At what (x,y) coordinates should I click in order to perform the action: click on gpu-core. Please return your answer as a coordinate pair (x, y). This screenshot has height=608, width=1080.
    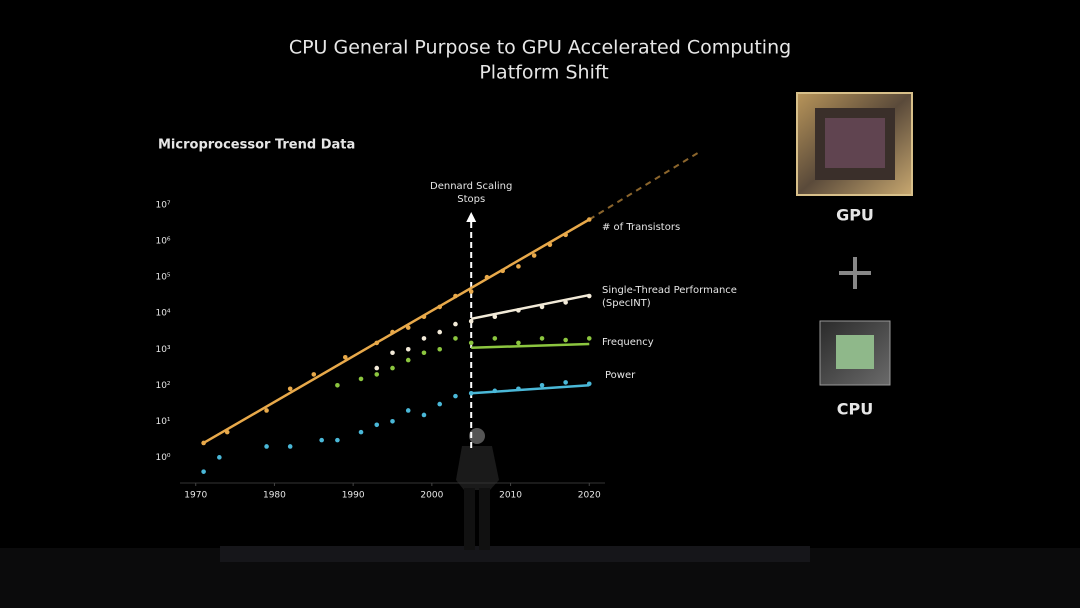
    Looking at the image, I should click on (855, 143).